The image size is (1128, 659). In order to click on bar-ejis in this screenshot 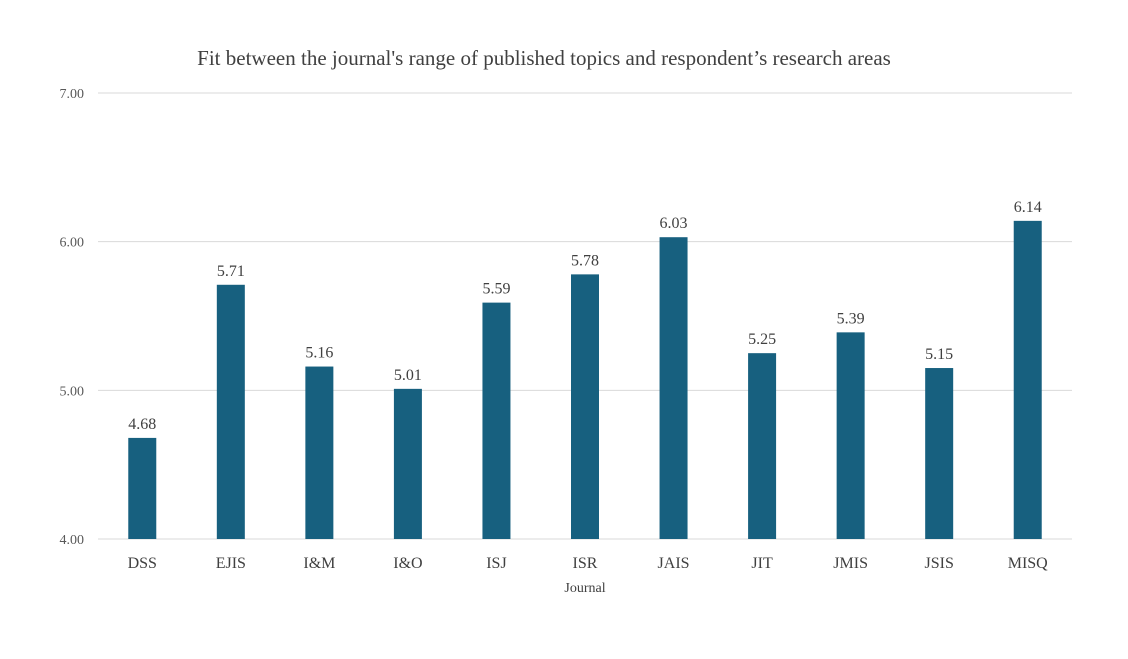, I will do `click(230, 411)`.